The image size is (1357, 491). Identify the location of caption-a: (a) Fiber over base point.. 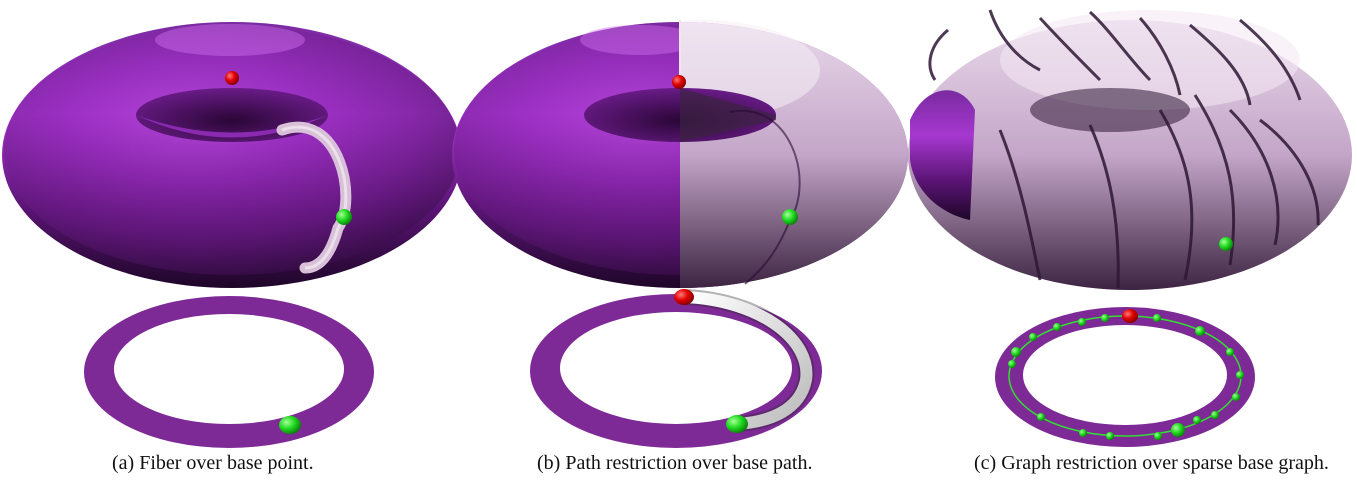
(213, 463).